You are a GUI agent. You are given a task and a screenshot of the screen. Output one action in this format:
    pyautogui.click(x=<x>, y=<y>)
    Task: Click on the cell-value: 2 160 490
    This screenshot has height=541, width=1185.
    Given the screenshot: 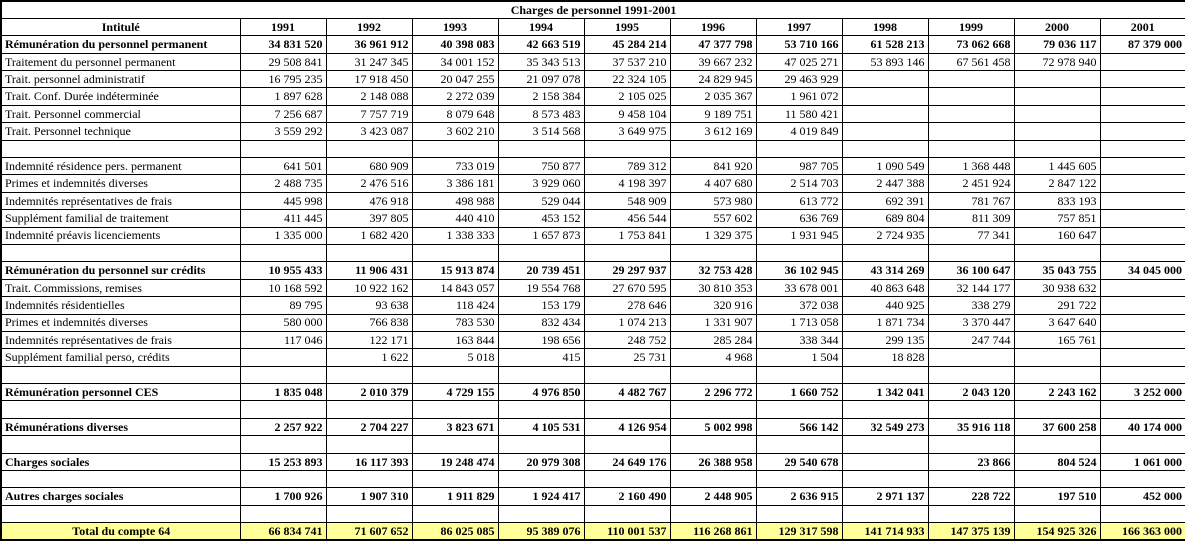 What is the action you would take?
    pyautogui.click(x=627, y=496)
    